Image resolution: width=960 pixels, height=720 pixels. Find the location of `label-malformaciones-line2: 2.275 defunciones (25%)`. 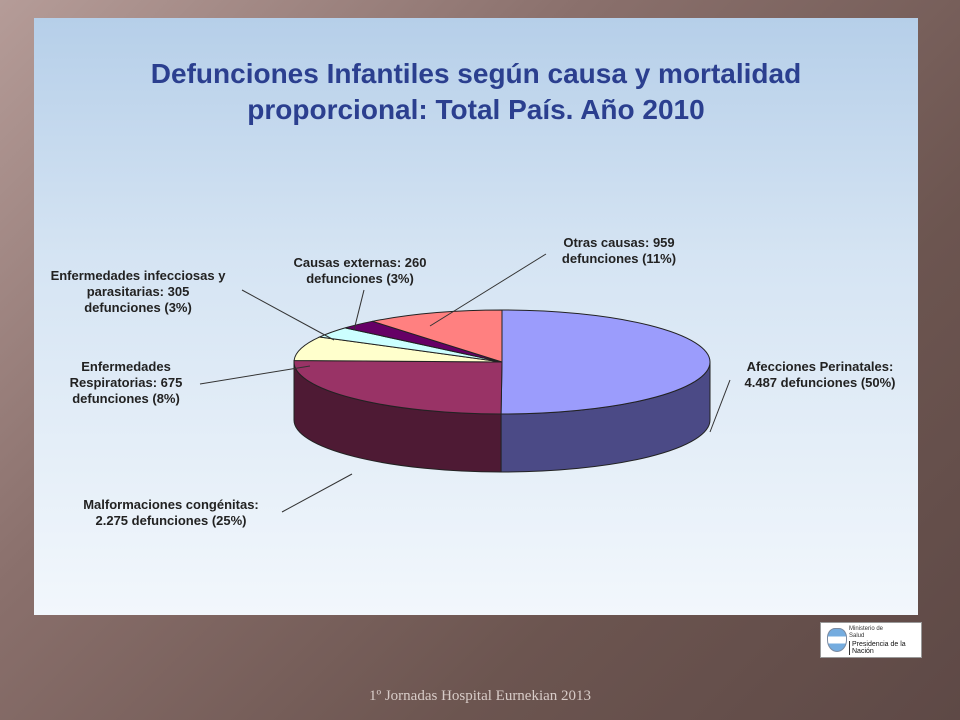

label-malformaciones-line2: 2.275 defunciones (25%) is located at coordinates (171, 520).